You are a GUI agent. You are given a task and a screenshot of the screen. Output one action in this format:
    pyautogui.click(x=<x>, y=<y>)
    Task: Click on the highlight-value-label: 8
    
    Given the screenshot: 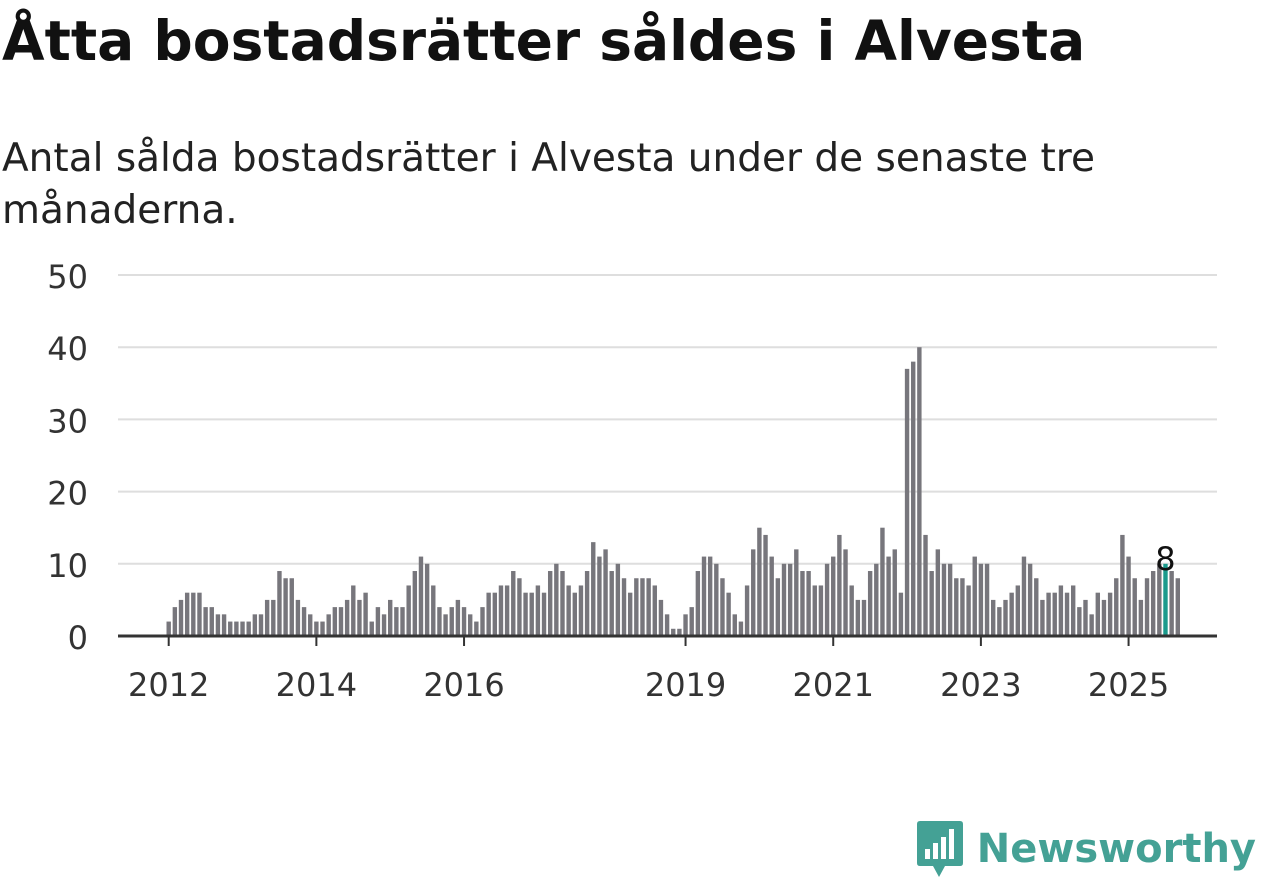 What is the action you would take?
    pyautogui.click(x=1165, y=559)
    